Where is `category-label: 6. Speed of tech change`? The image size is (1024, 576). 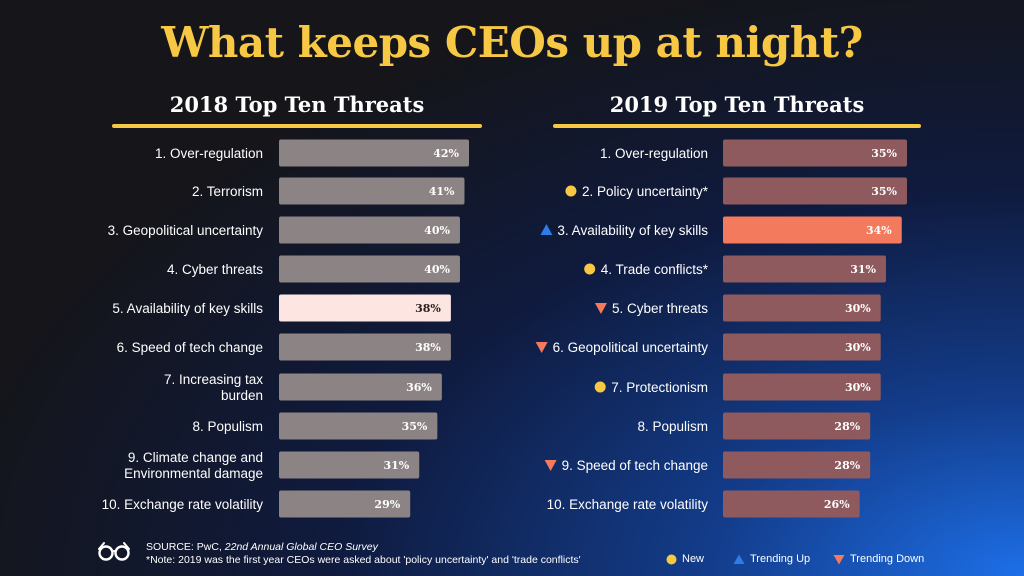
category-label: 6. Speed of tech change is located at coordinates (190, 347).